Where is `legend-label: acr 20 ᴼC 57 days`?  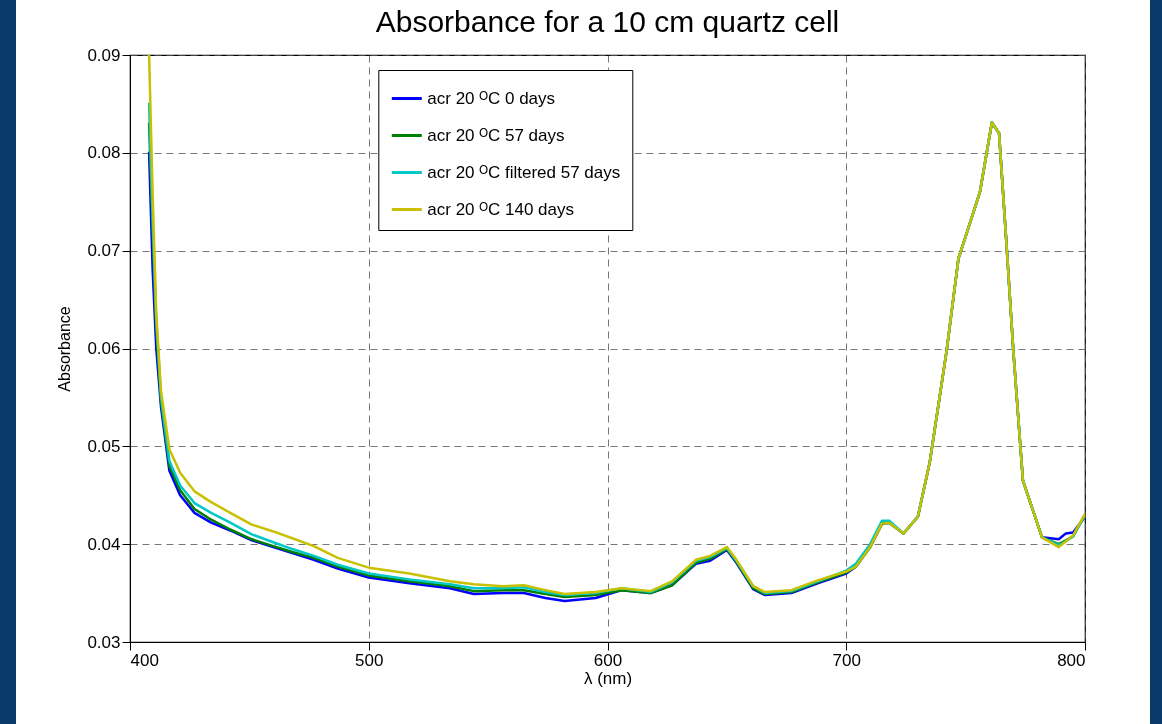 legend-label: acr 20 ᴼC 57 days is located at coordinates (496, 135).